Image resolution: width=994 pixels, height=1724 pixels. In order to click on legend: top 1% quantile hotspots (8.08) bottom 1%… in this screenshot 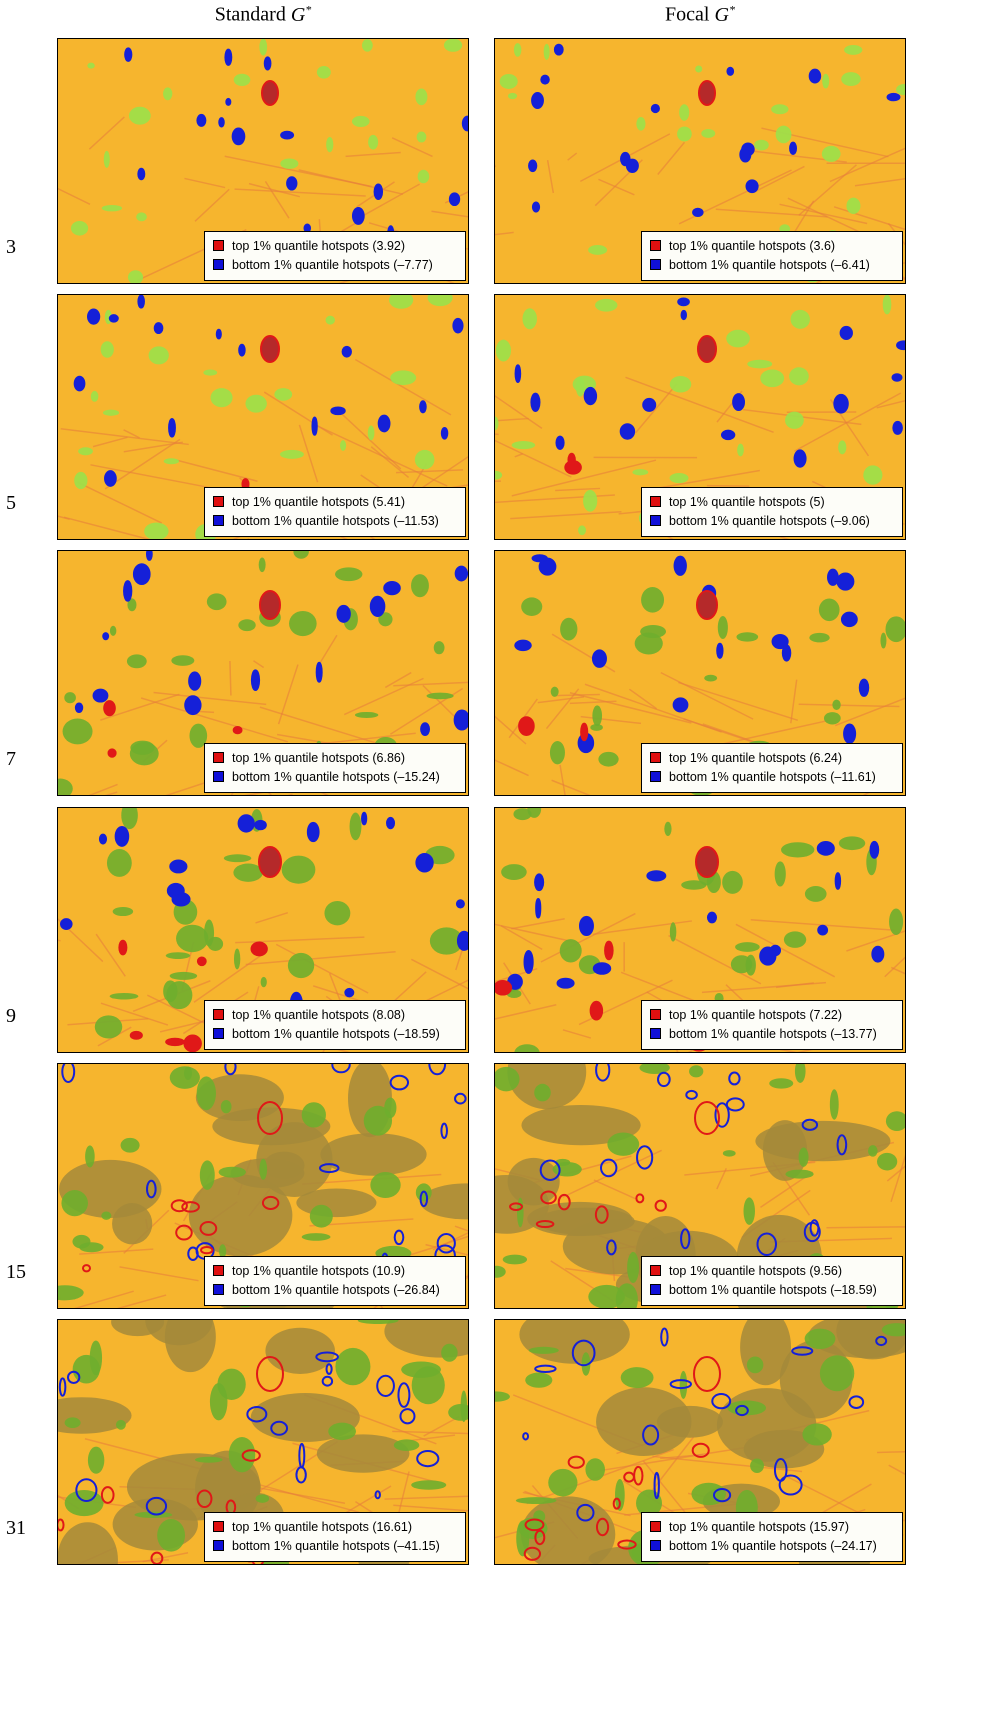, I will do `click(335, 1024)`.